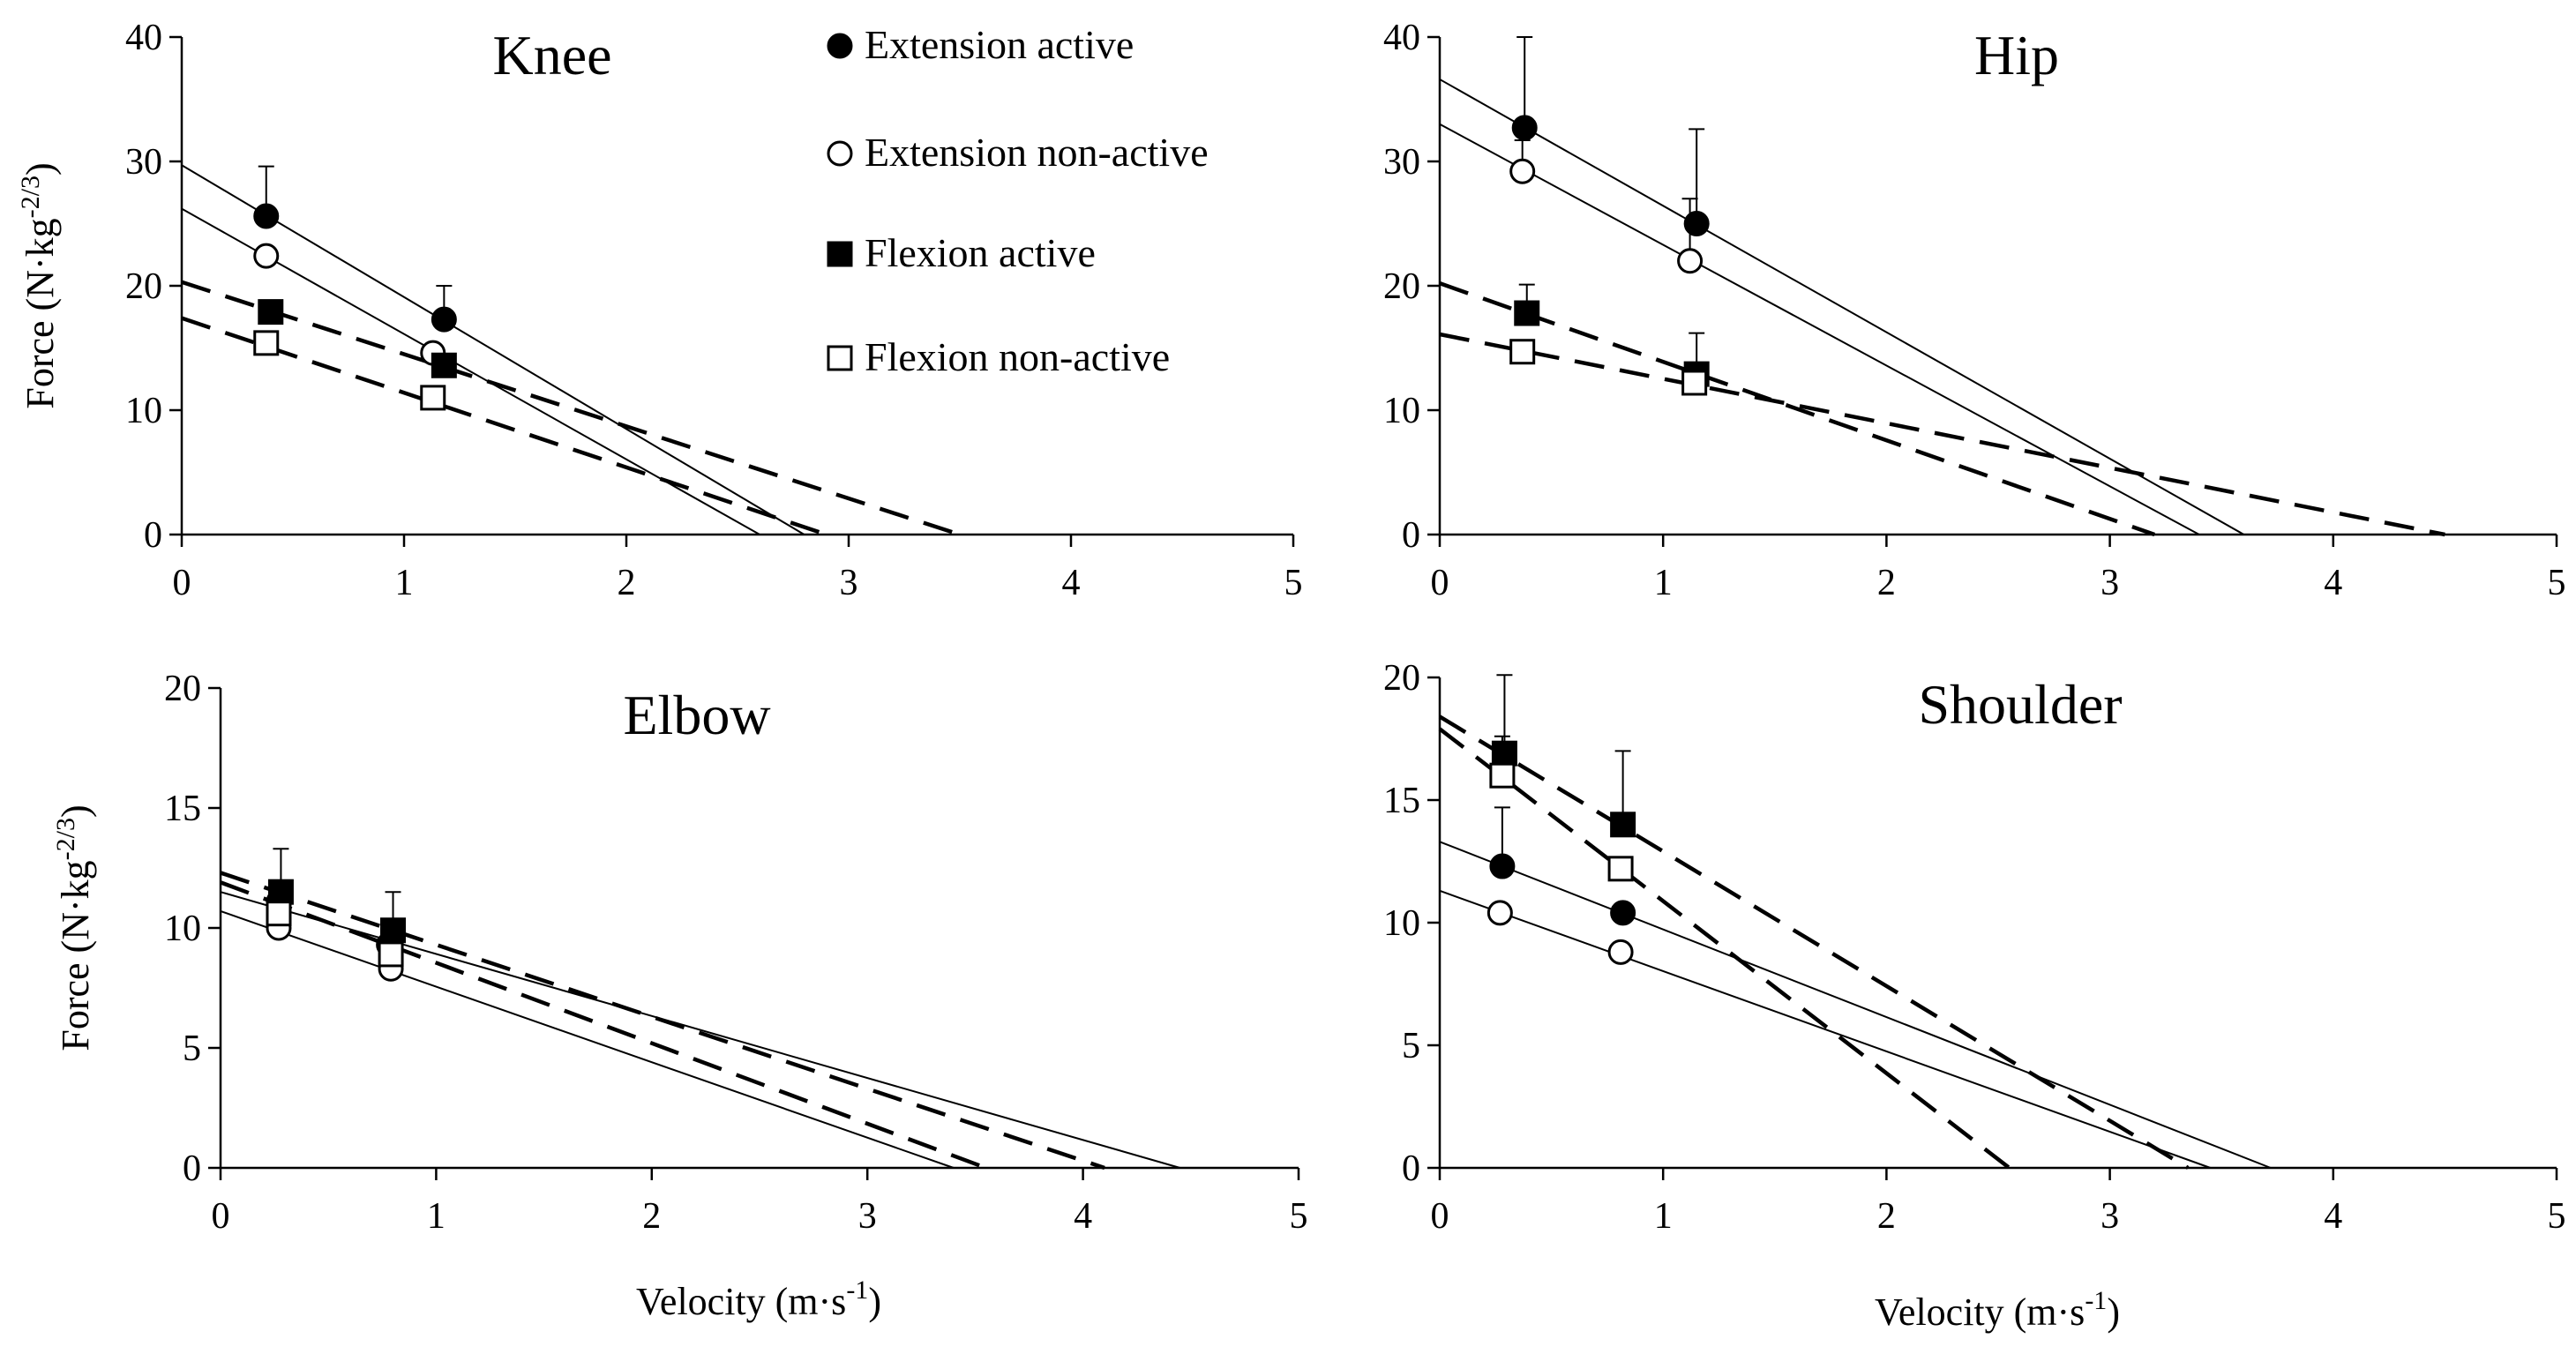 Image resolution: width=2576 pixels, height=1354 pixels. Describe the element at coordinates (840, 46) in the screenshot. I see `legend-marker-extension-active` at that location.